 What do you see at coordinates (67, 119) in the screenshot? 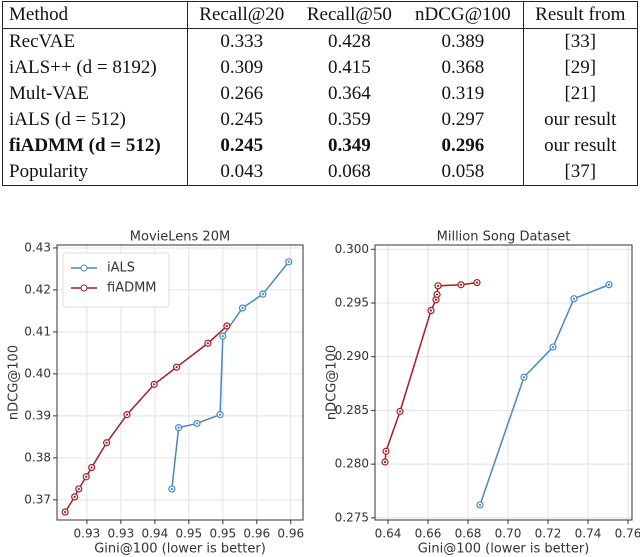
I see `table-cell: iALS (d = 512)` at bounding box center [67, 119].